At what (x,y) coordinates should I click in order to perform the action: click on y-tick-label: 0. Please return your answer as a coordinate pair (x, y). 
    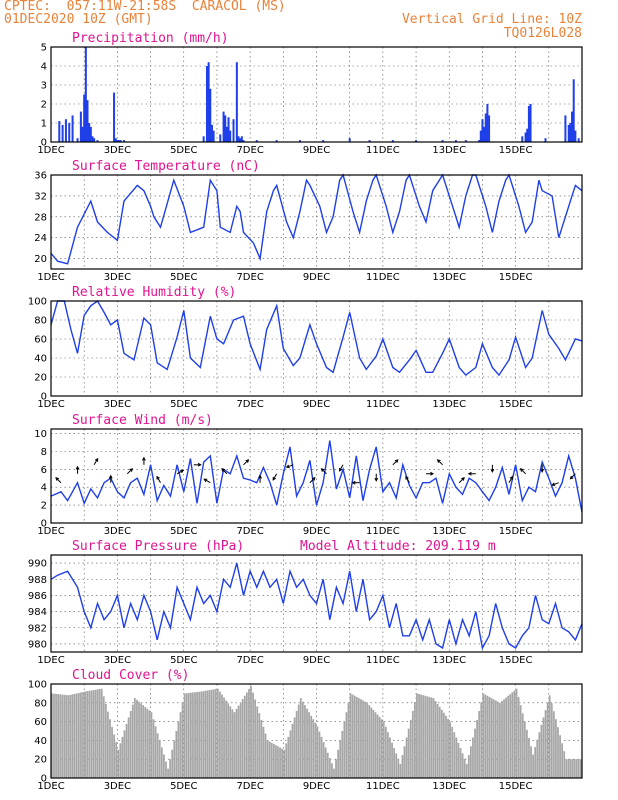
    Looking at the image, I should click on (44, 779).